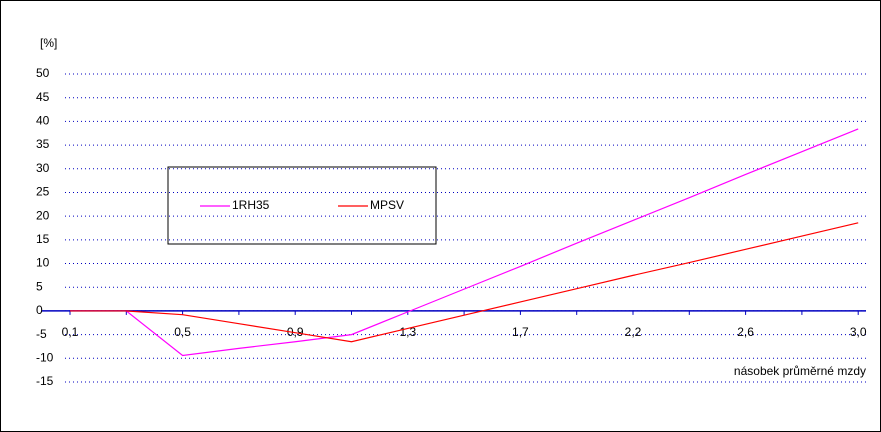  I want to click on y-tick-label: 50, so click(43, 73).